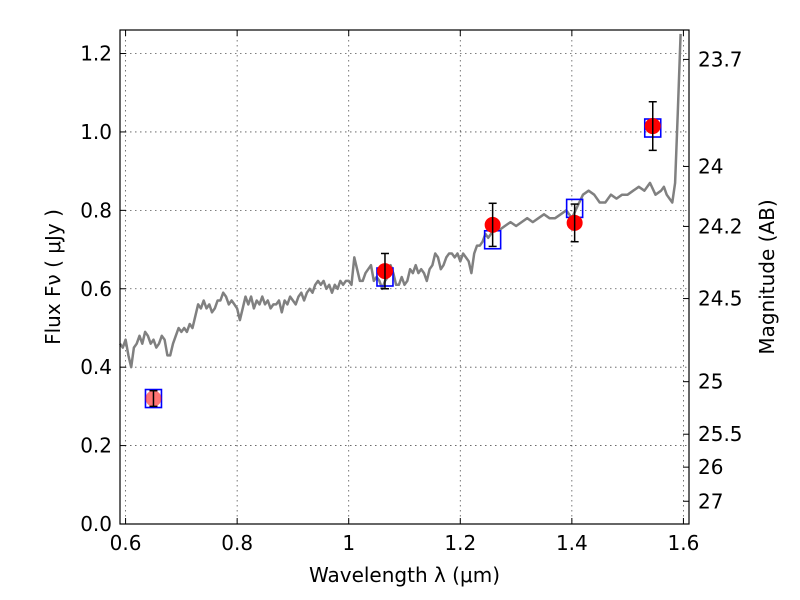 Image resolution: width=800 pixels, height=600 pixels. What do you see at coordinates (237, 543) in the screenshot?
I see `x-tick-label: 0.8` at bounding box center [237, 543].